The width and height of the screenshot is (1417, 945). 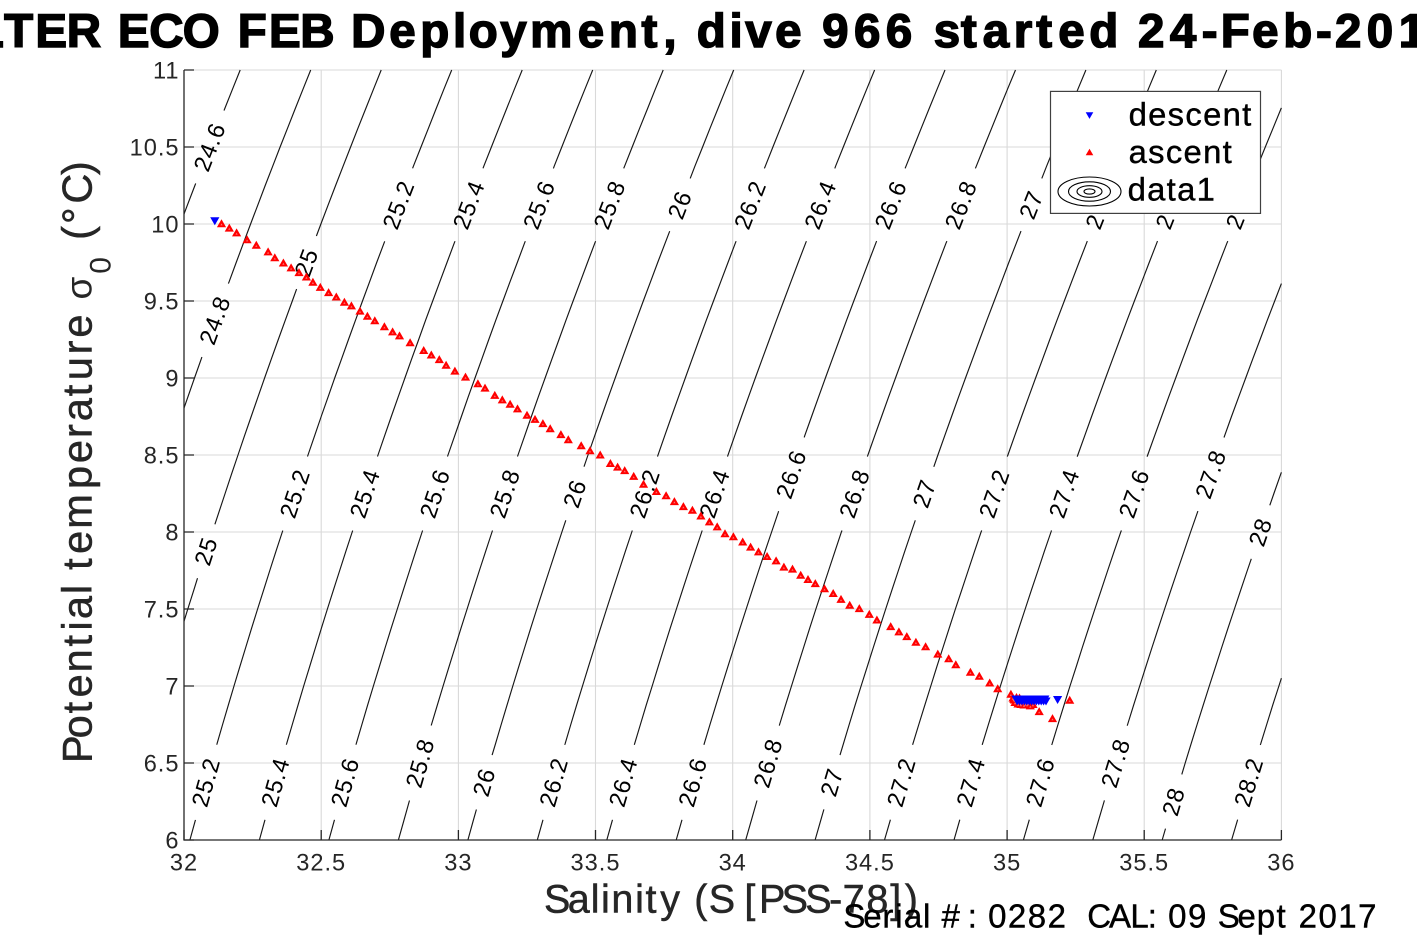 I want to click on svg-text: 34, so click(x=733, y=864).